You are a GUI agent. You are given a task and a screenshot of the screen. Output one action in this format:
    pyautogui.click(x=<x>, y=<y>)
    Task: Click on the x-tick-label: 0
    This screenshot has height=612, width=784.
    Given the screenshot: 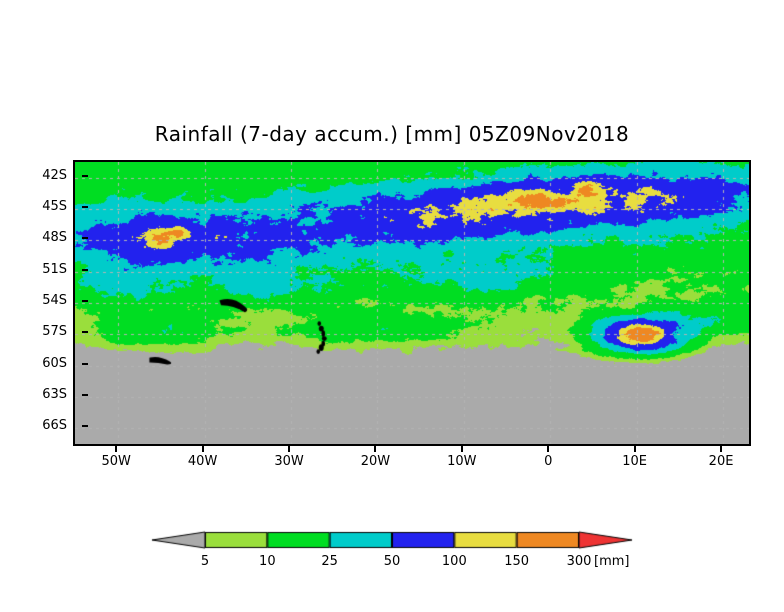 What is the action you would take?
    pyautogui.click(x=548, y=461)
    